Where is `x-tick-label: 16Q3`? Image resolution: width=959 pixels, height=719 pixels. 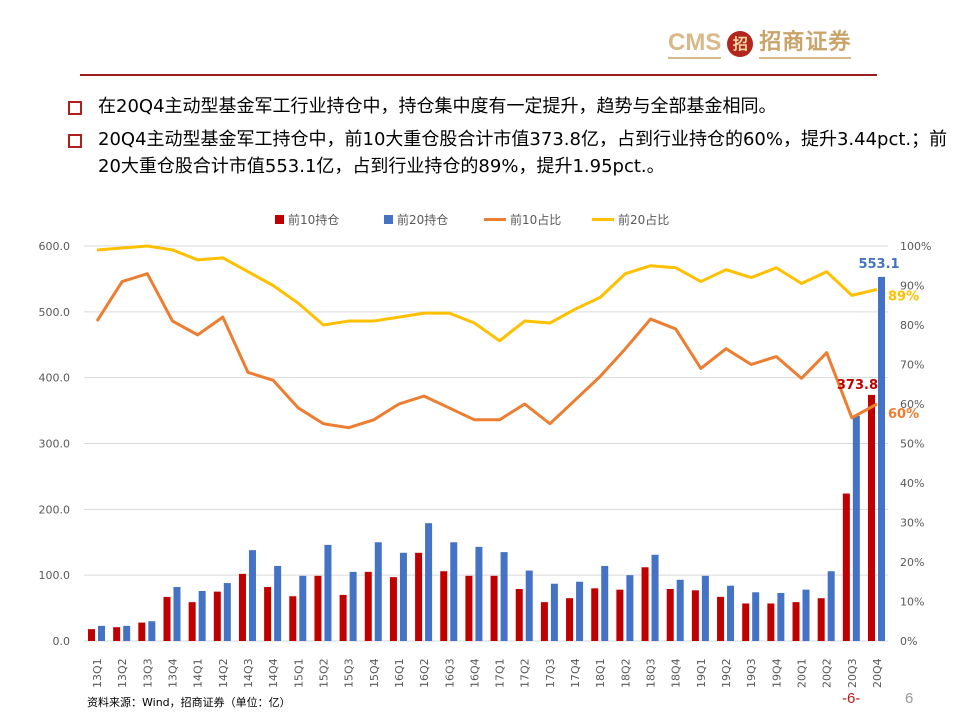
x-tick-label: 16Q3 is located at coordinates (449, 673).